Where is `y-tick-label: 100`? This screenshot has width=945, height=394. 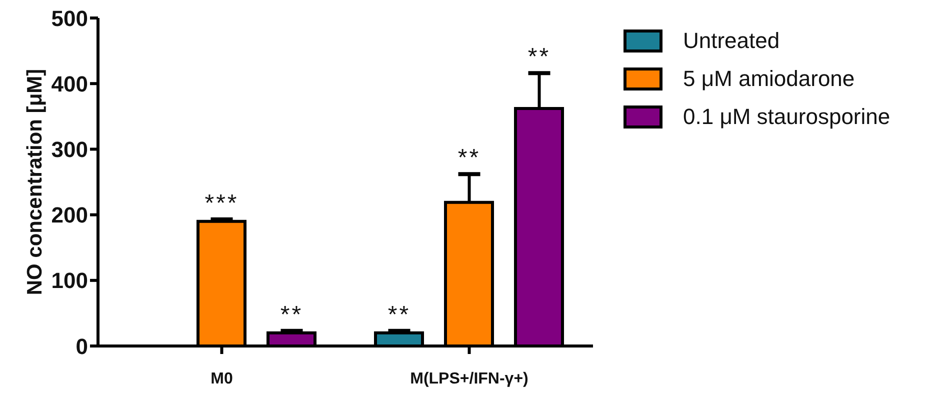 y-tick-label: 100 is located at coordinates (69, 281).